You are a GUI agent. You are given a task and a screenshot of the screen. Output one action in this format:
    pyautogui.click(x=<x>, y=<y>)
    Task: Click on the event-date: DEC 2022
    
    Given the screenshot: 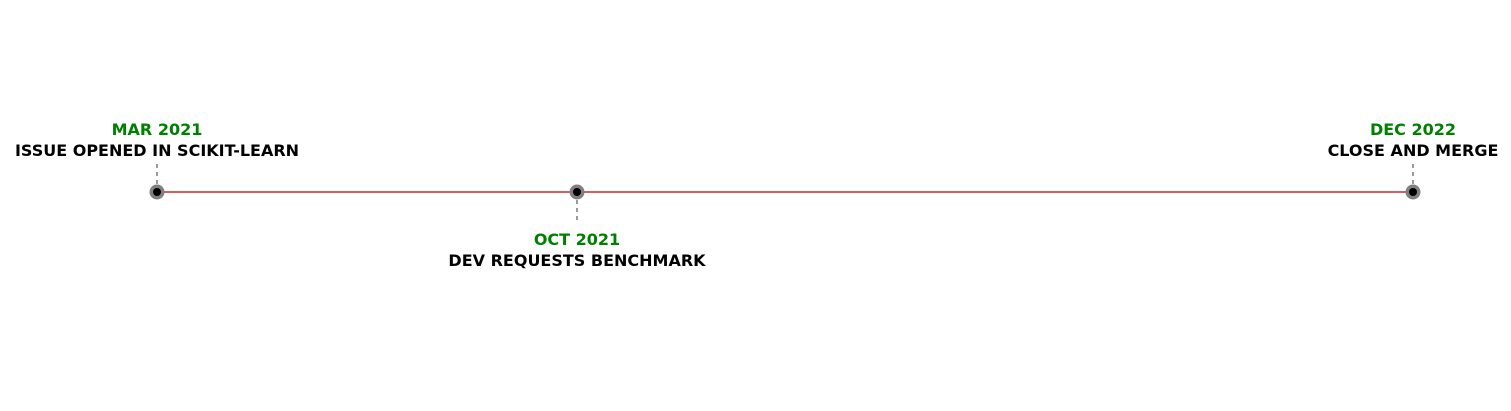 What is the action you would take?
    pyautogui.click(x=1413, y=129)
    